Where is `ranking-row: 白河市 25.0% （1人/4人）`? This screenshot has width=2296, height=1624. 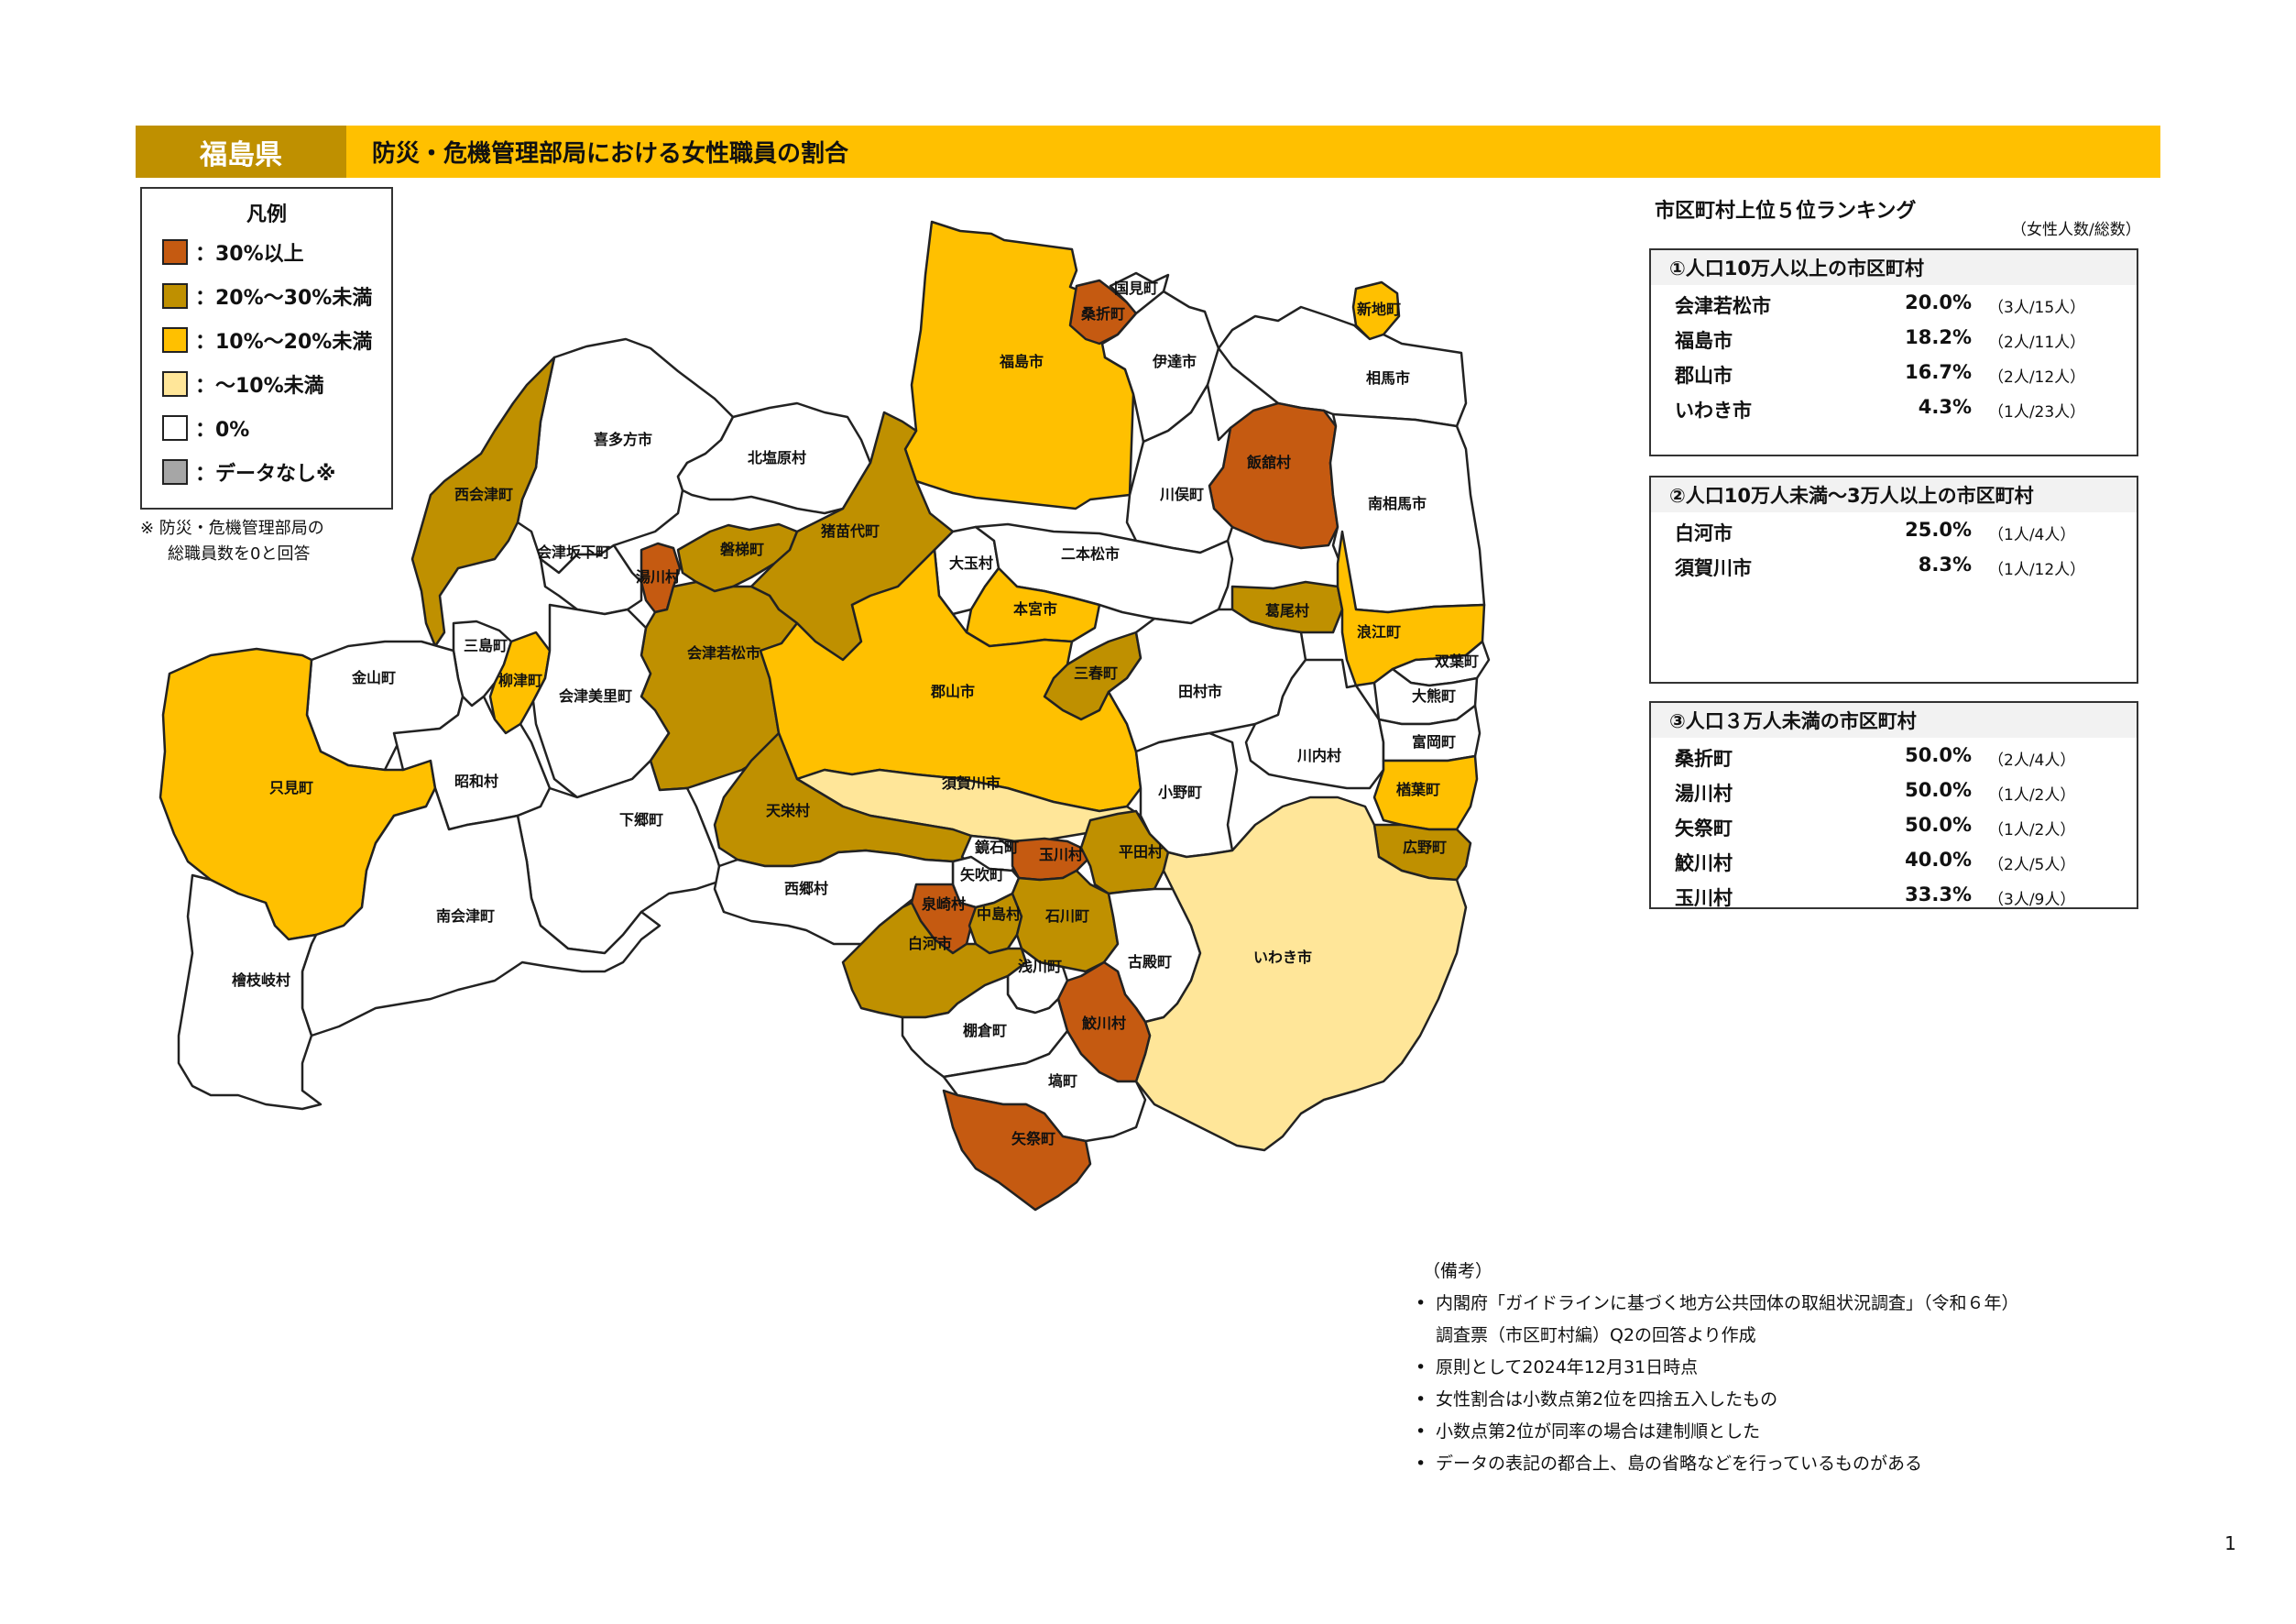
ranking-row: 白河市 25.0% （1人/4人） is located at coordinates (1894, 529).